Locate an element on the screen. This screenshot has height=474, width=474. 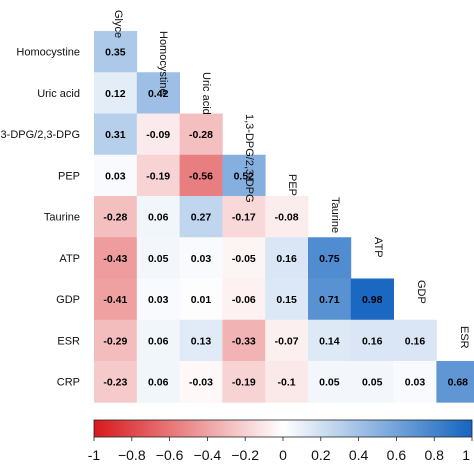
column-label: PEP is located at coordinates (292, 185).